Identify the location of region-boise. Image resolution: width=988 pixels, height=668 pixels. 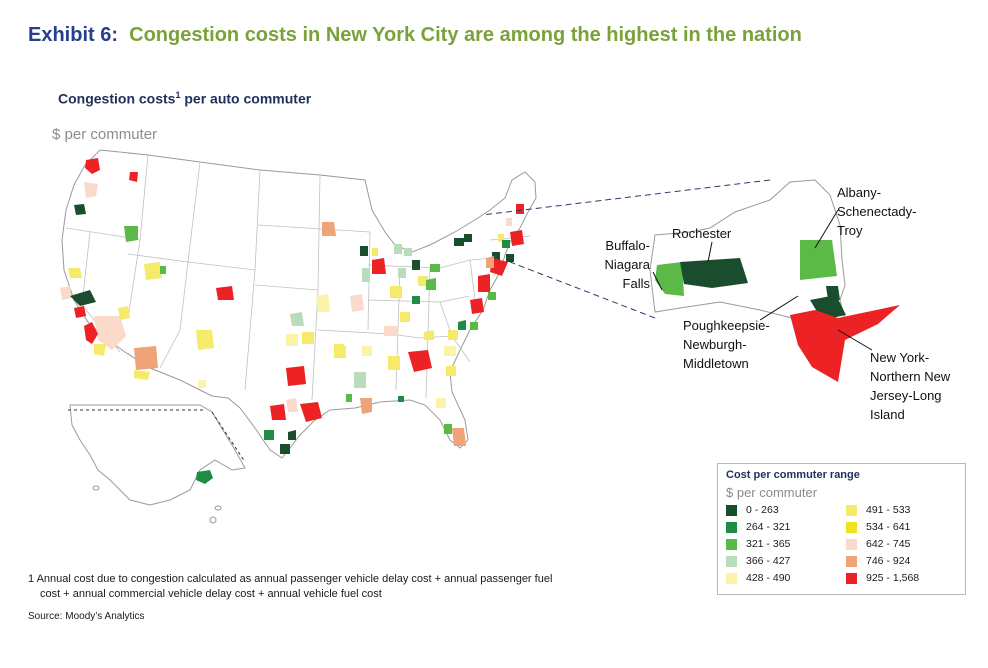
(131, 234).